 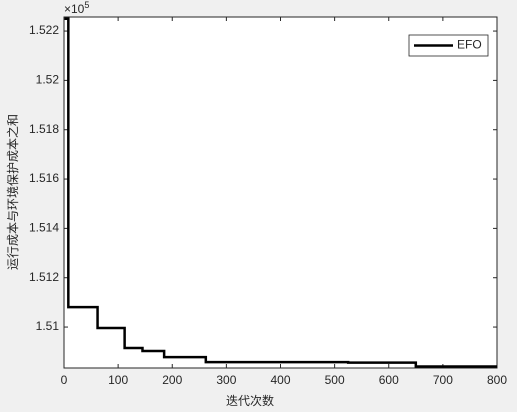 What do you see at coordinates (335, 380) in the screenshot?
I see `x-tick-label: 500` at bounding box center [335, 380].